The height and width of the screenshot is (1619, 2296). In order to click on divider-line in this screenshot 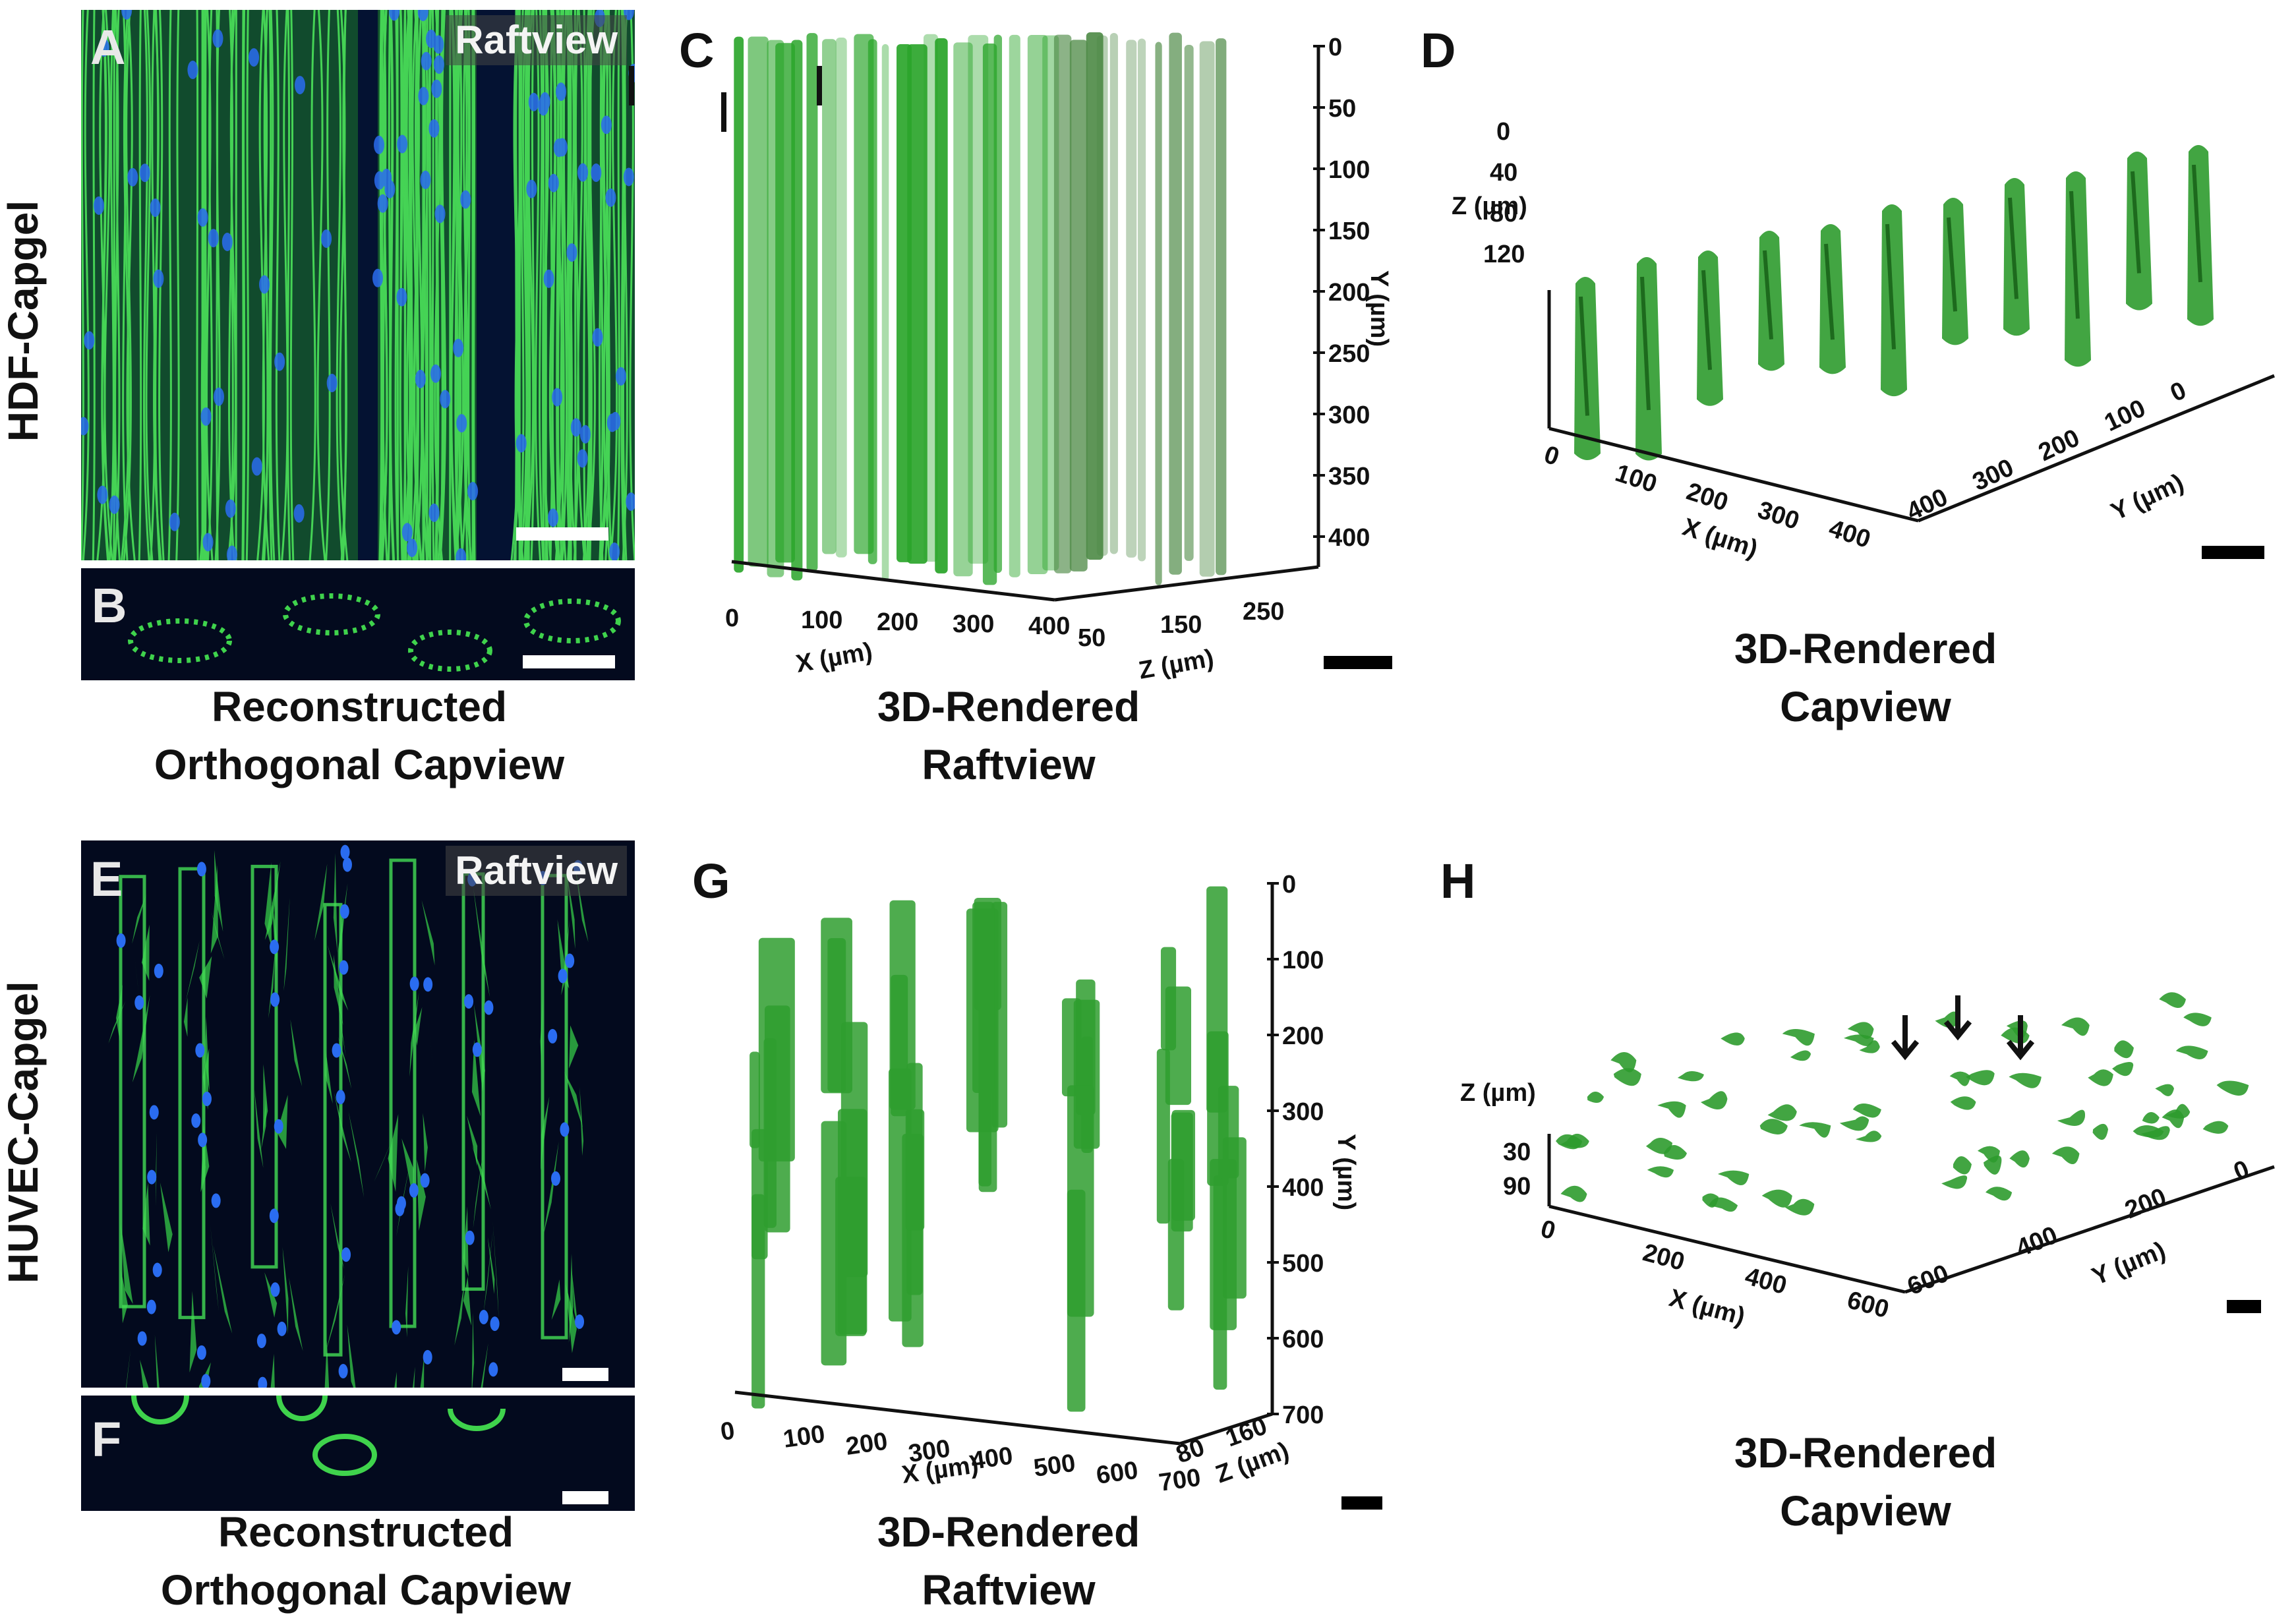, I will do `click(358, 1392)`.